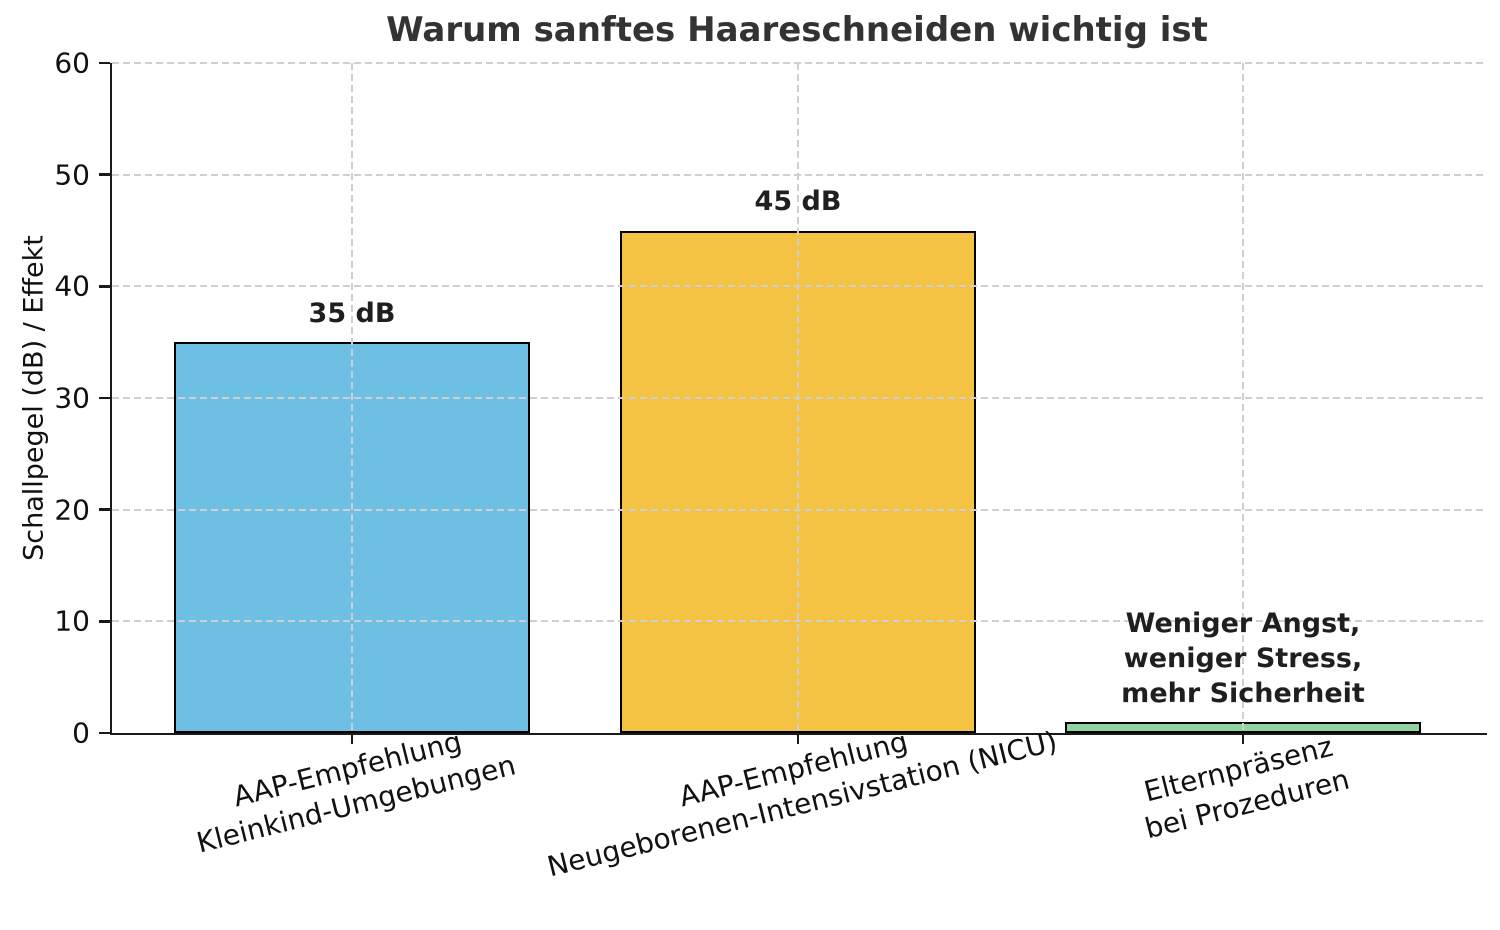  What do you see at coordinates (81, 733) in the screenshot?
I see `y-tick-label: 0` at bounding box center [81, 733].